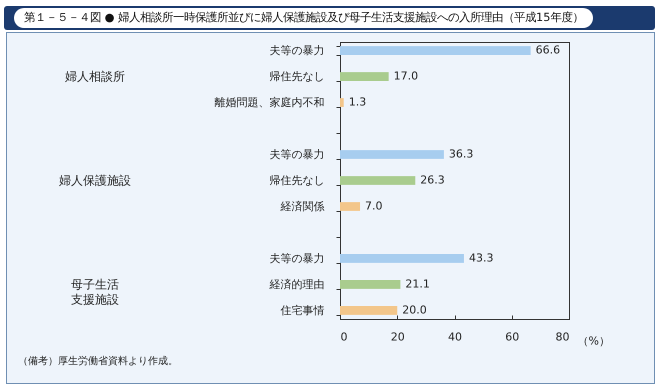  What do you see at coordinates (417, 283) in the screenshot?
I see `data-label: 21.1` at bounding box center [417, 283].